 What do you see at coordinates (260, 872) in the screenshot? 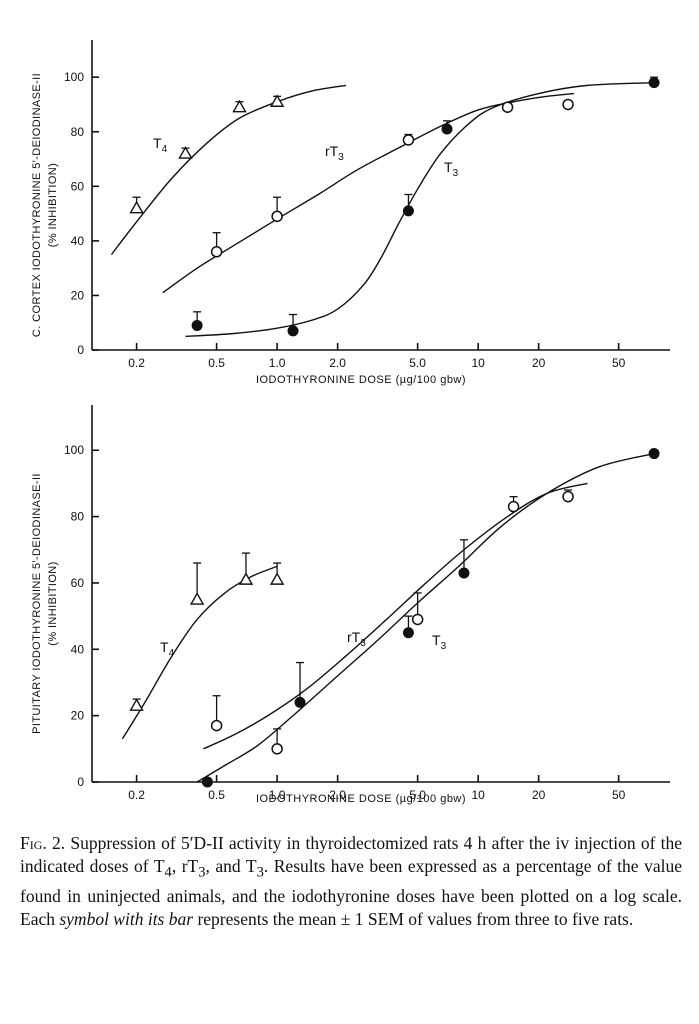
I see `caption-sub-c: 3` at bounding box center [260, 872].